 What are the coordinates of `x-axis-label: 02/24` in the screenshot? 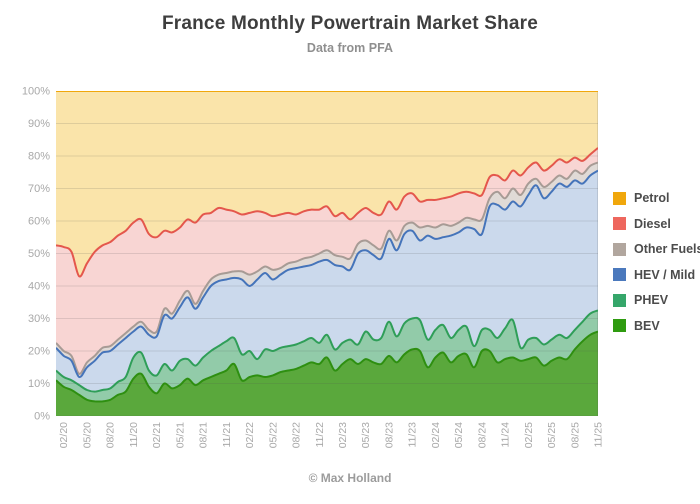 It's located at (436, 435).